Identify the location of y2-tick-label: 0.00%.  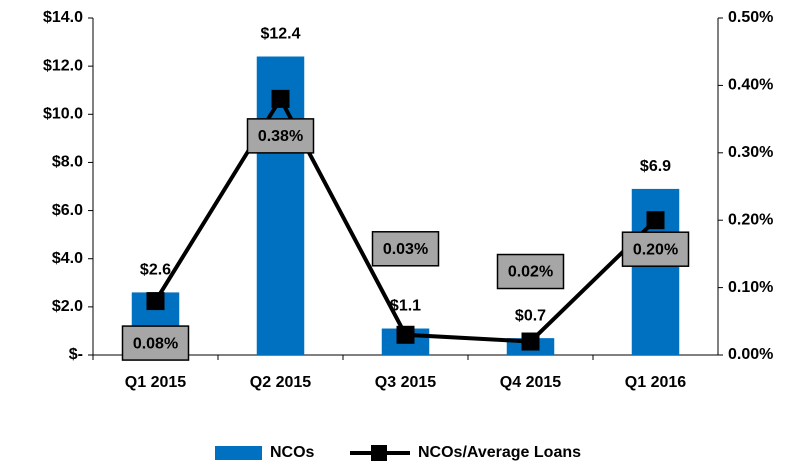
(750, 354).